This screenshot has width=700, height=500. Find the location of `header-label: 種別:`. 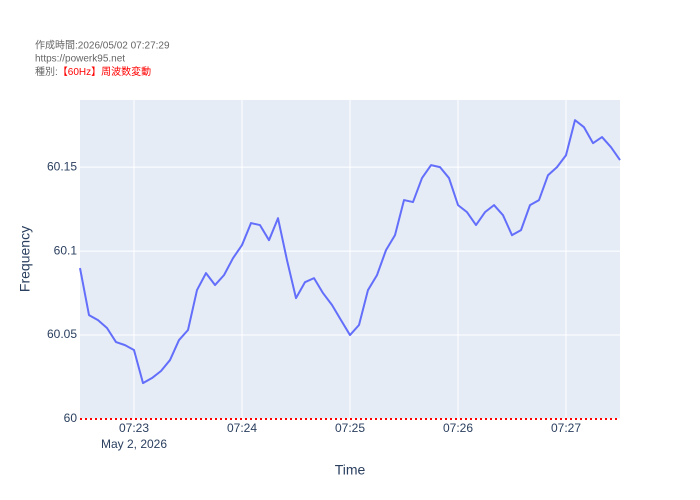

header-label: 種別: is located at coordinates (46, 71).